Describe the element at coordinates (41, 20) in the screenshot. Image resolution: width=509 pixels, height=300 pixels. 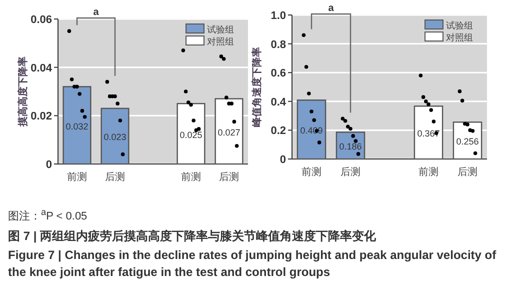
I see `y-tick-label: 0.06` at that location.